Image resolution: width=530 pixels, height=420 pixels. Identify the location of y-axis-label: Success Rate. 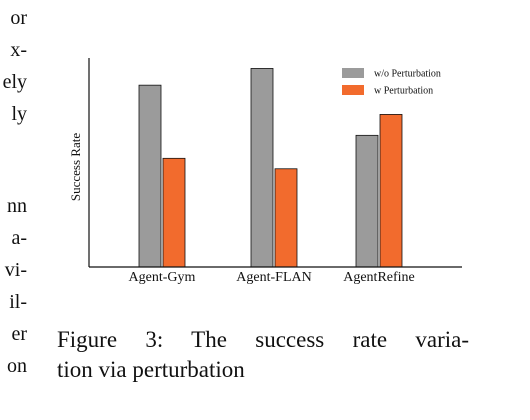
(75, 167).